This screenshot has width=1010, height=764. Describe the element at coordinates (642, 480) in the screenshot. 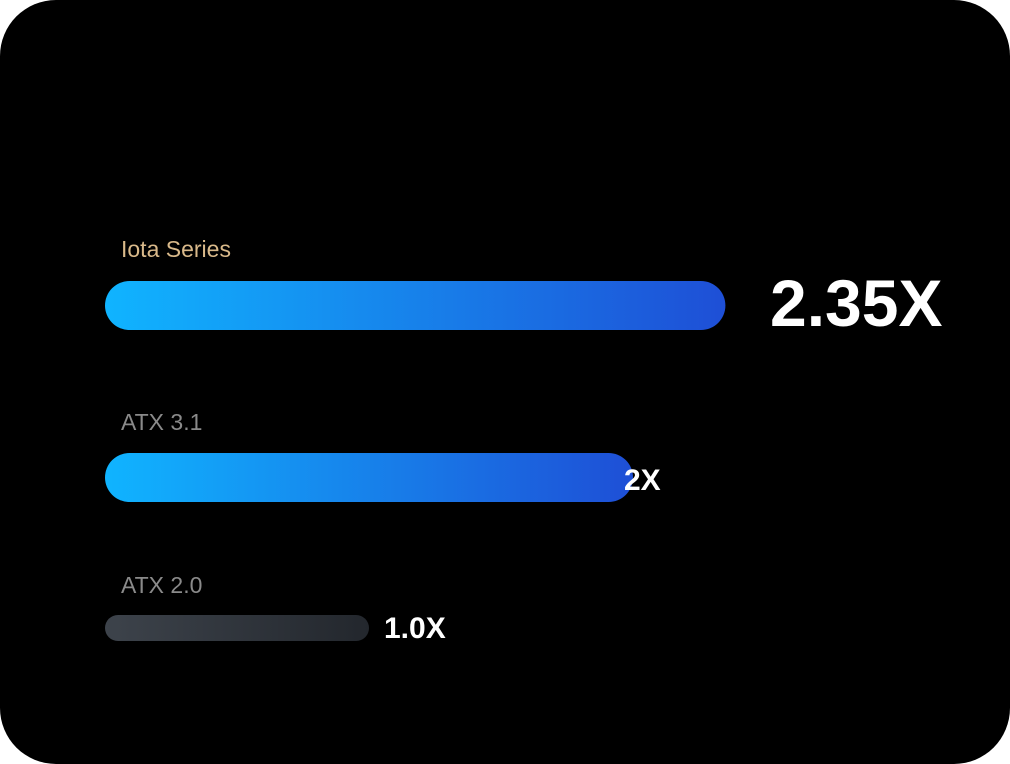

I see `value-label: 2X` at that location.